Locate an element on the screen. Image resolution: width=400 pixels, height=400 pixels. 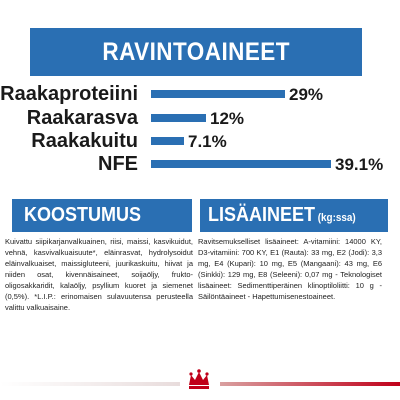
nutrient-label-fat: Raakarasva is located at coordinates (82, 118).